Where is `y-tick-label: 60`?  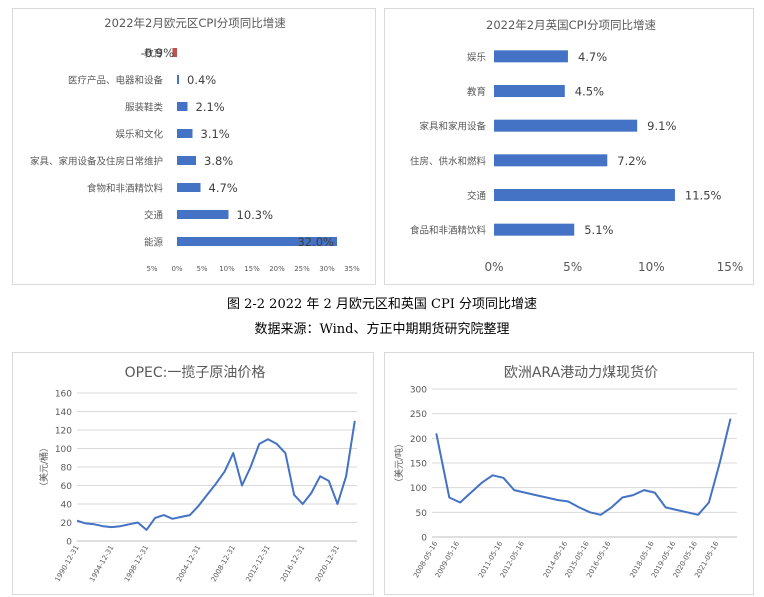
y-tick-label: 60 is located at coordinates (67, 487).